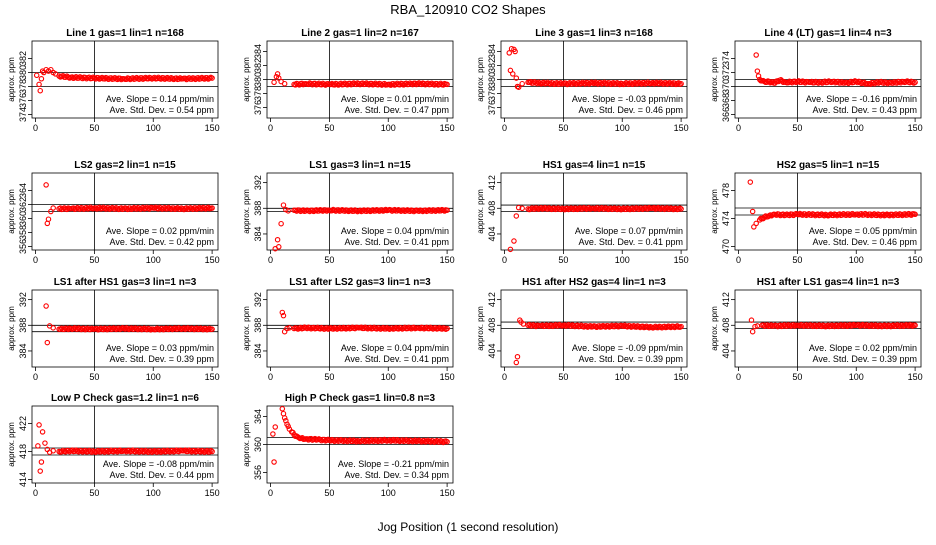  What do you see at coordinates (492, 79) in the screenshot?
I see `y-tick-label: 380` at bounding box center [492, 79].